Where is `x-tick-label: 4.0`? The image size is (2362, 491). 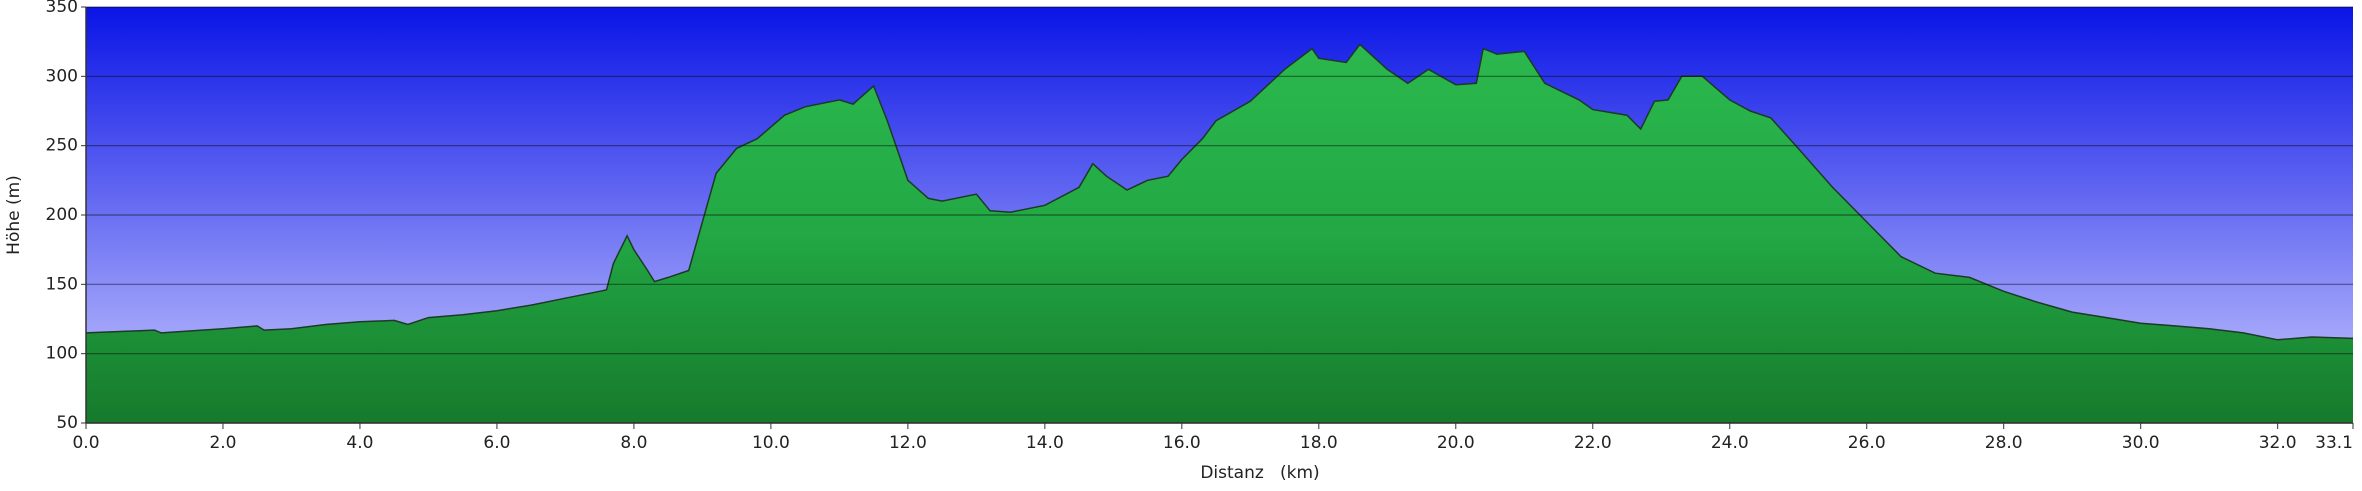
x-tick-label: 4.0 is located at coordinates (359, 443).